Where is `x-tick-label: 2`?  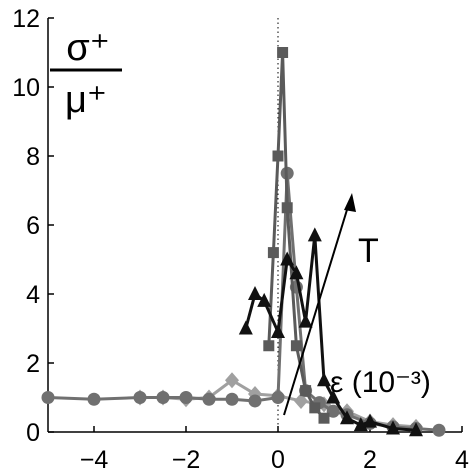
x-tick-label: 2 is located at coordinates (370, 460).